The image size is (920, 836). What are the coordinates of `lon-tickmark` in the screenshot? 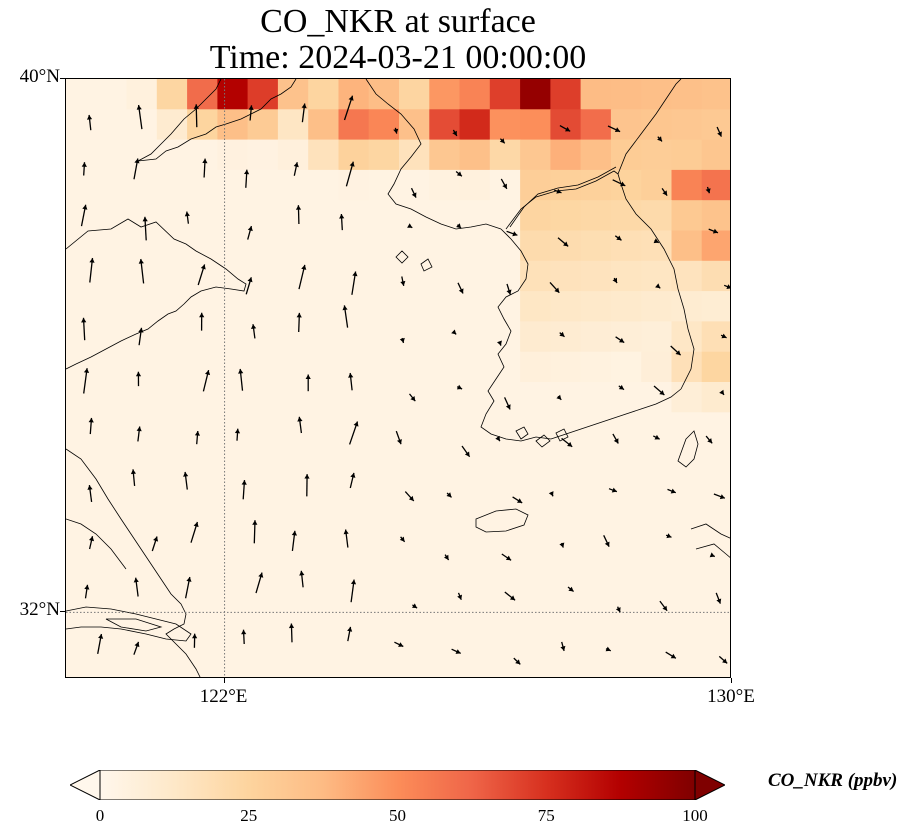 It's located at (731, 680).